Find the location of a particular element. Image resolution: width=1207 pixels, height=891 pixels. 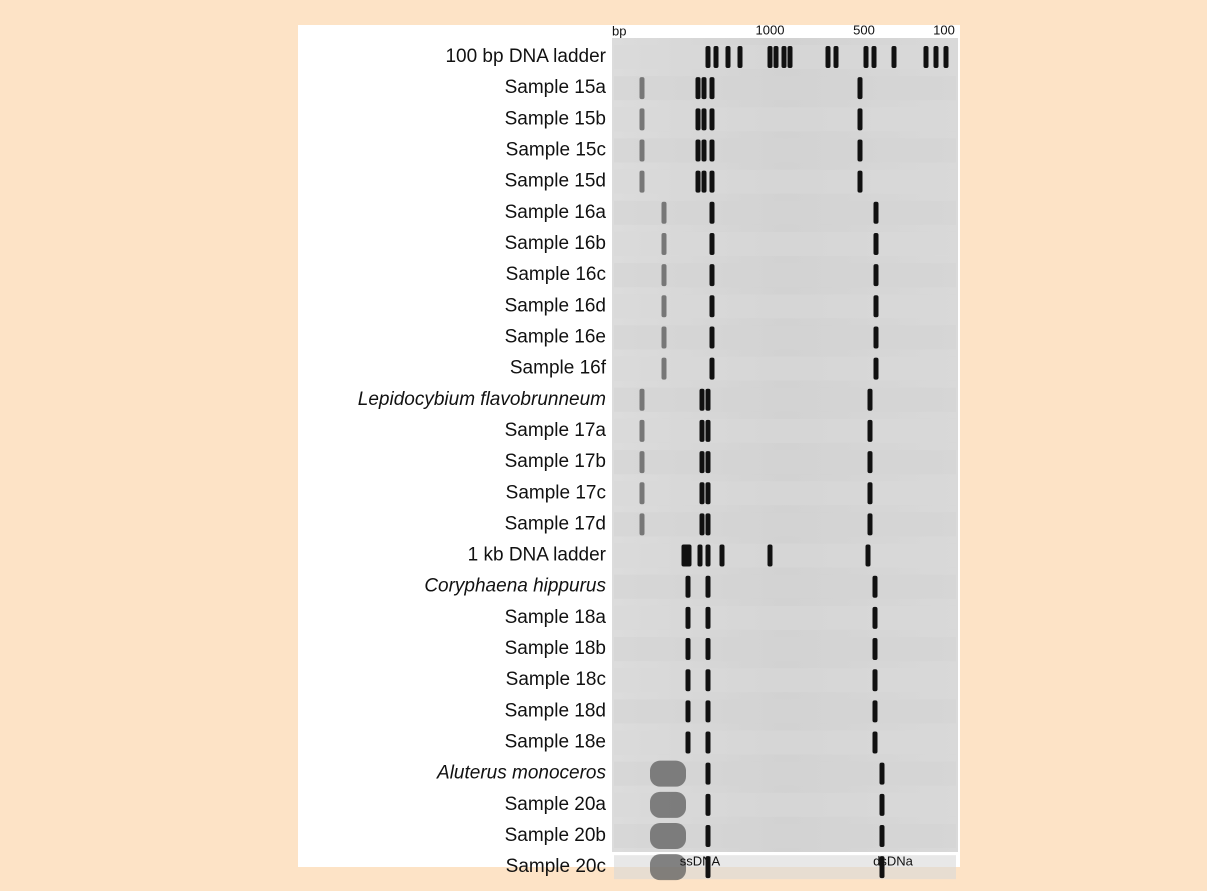

band-label: ssDNA is located at coordinates (700, 860).